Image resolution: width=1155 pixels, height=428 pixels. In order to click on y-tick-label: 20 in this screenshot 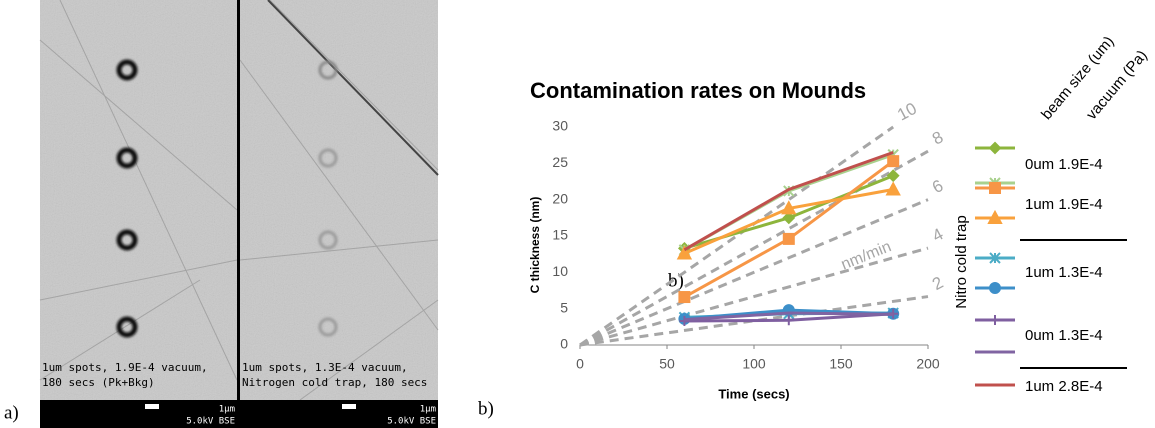, I will do `click(560, 198)`.